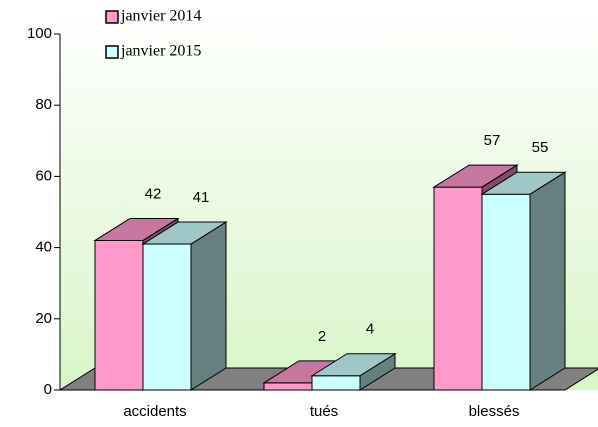 This screenshot has width=598, height=427. What do you see at coordinates (201, 197) in the screenshot?
I see `value-label: 41` at bounding box center [201, 197].